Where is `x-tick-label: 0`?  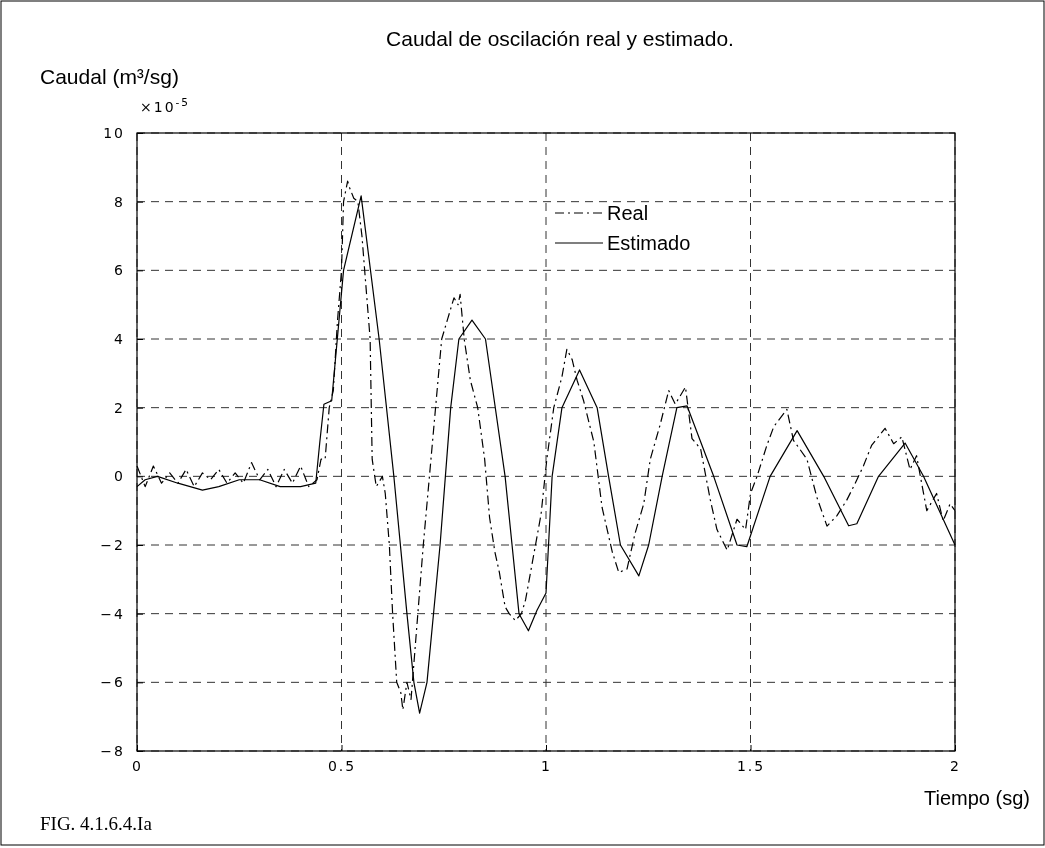
x-tick-label: 0 is located at coordinates (137, 765).